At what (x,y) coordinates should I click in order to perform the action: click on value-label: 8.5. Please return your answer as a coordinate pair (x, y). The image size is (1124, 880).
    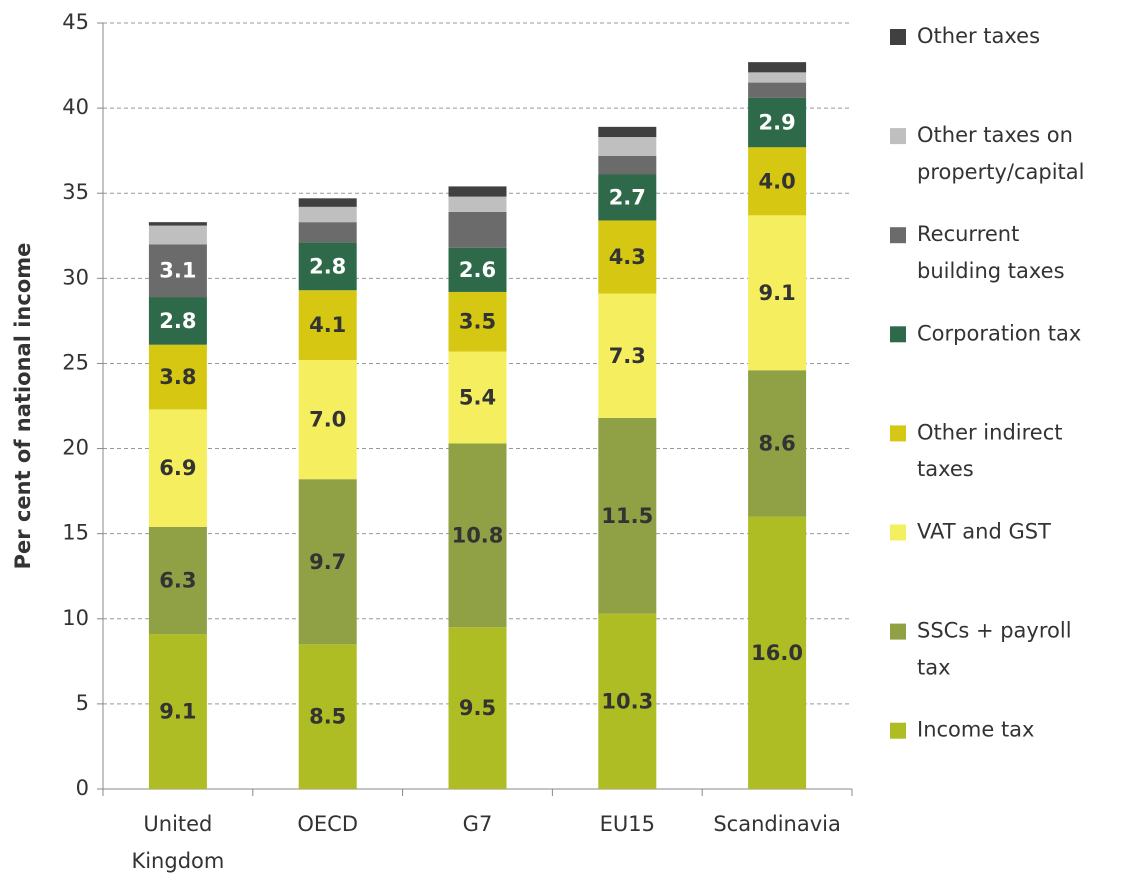
    Looking at the image, I should click on (327, 717).